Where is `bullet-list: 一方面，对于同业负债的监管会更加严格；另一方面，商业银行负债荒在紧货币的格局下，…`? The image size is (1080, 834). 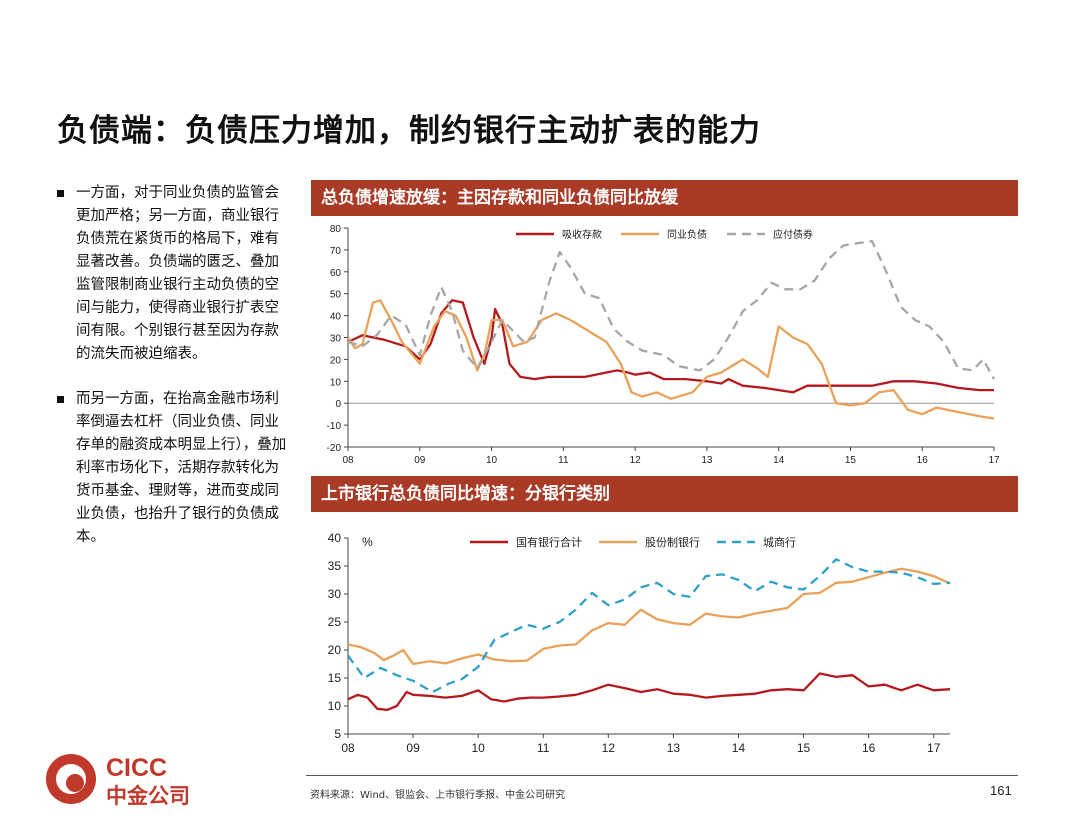
bullet-list: 一方面，对于同业负债的监管会更加严格；另一方面，商业银行负债荒在紧货币的格局下，… is located at coordinates (175, 376).